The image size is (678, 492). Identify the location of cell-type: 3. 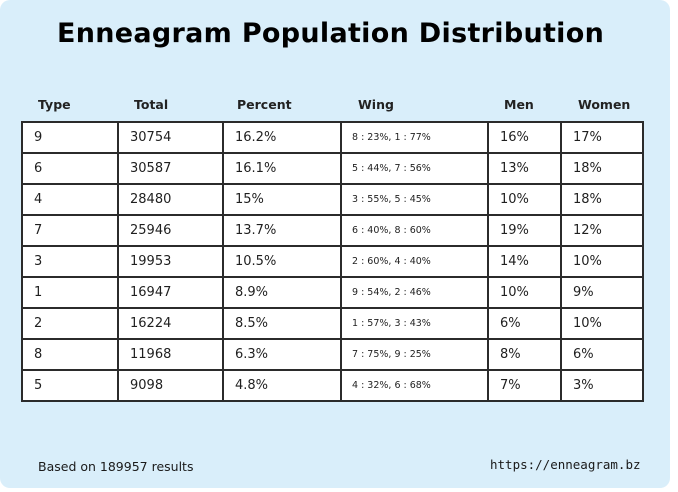
(70, 261).